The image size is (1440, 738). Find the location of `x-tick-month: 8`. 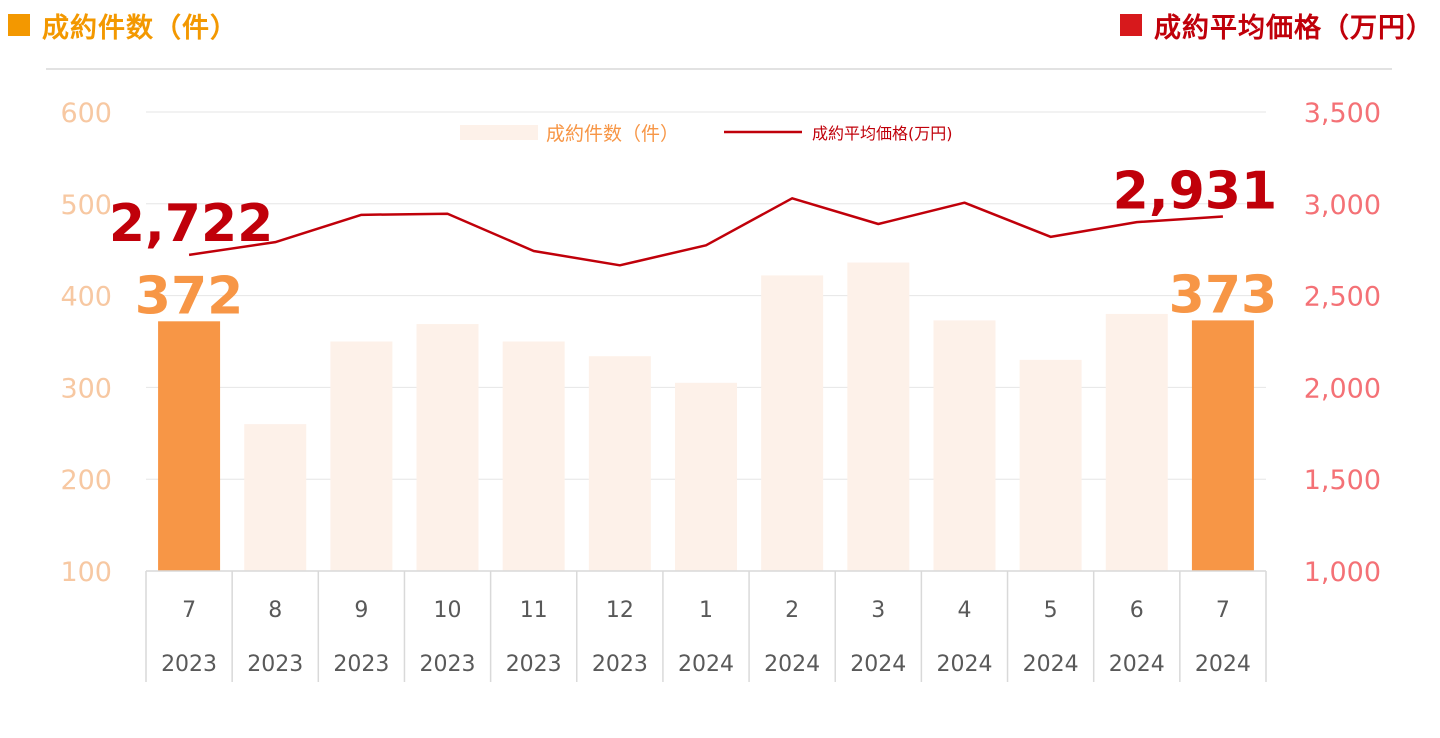

x-tick-month: 8 is located at coordinates (275, 610).